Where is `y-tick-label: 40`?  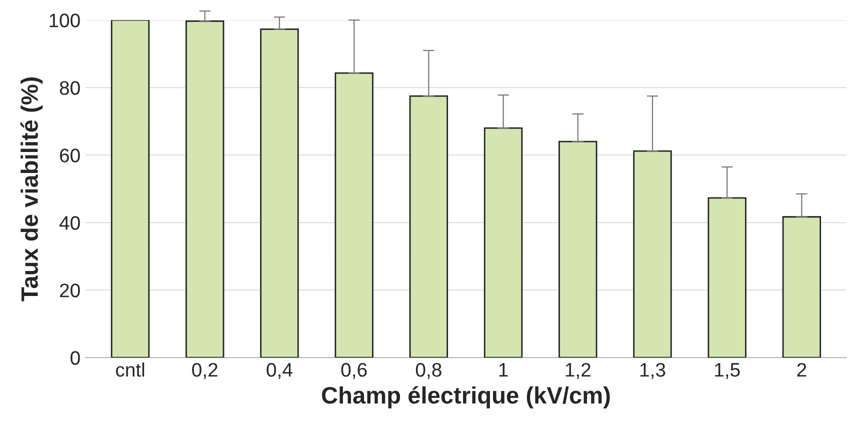 y-tick-label: 40 is located at coordinates (69, 223).